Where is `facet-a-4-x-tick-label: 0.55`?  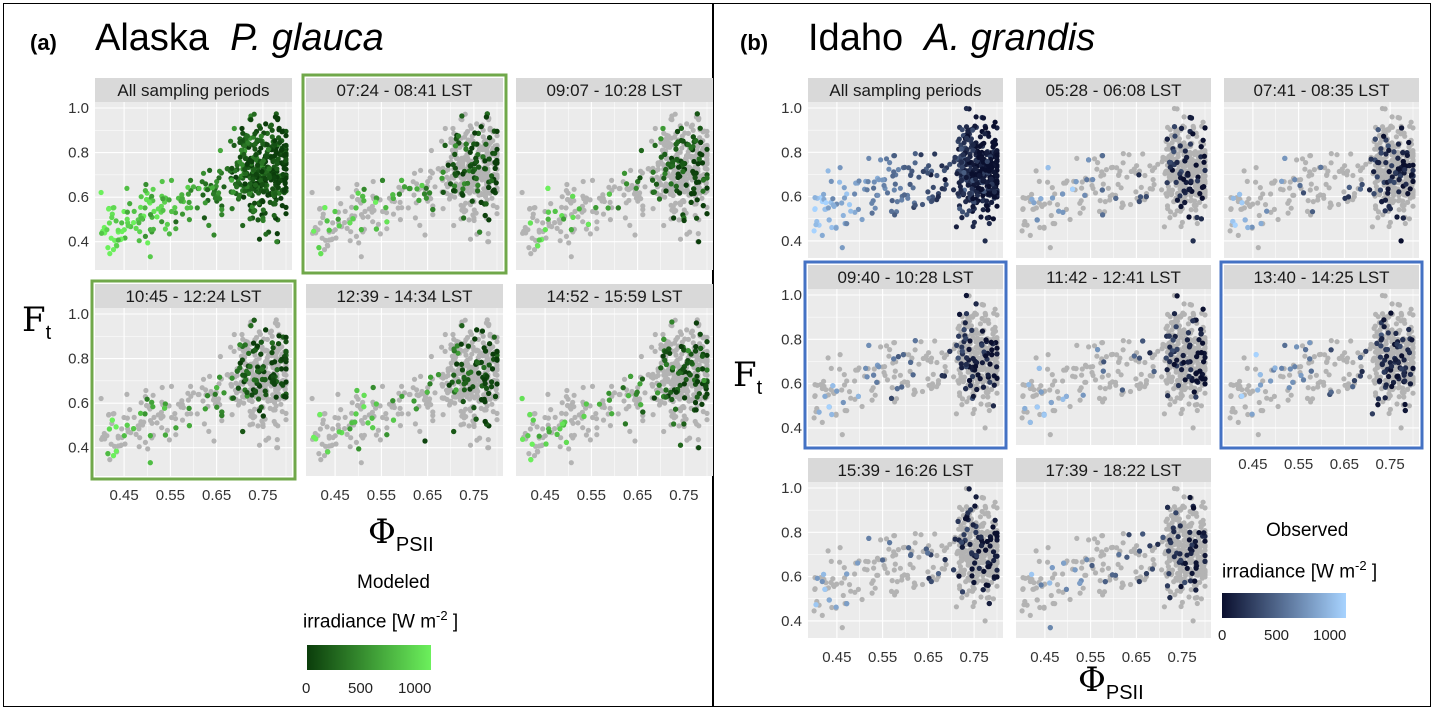 facet-a-4-x-tick-label: 0.55 is located at coordinates (170, 495).